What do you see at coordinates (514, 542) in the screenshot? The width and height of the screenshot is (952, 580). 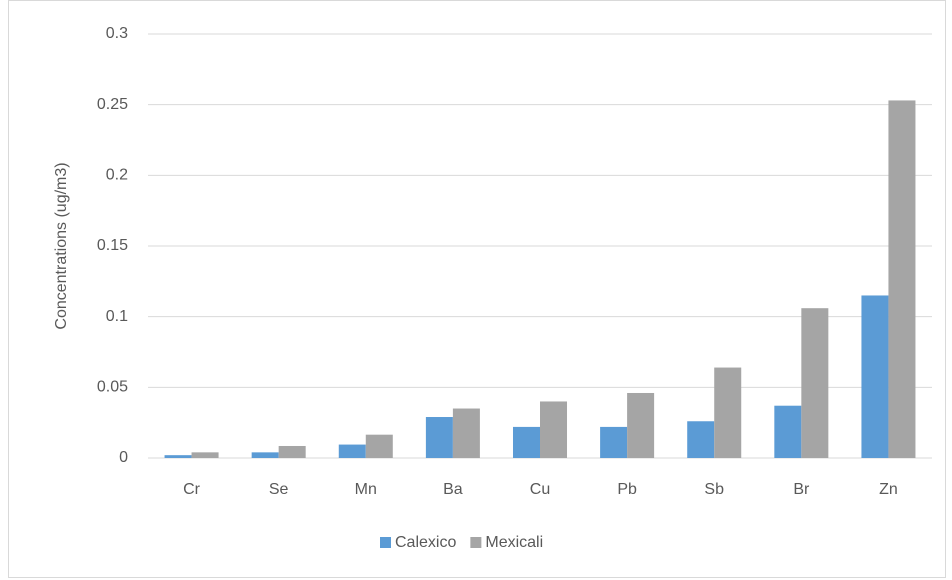 I see `legend-label: Mexicali` at bounding box center [514, 542].